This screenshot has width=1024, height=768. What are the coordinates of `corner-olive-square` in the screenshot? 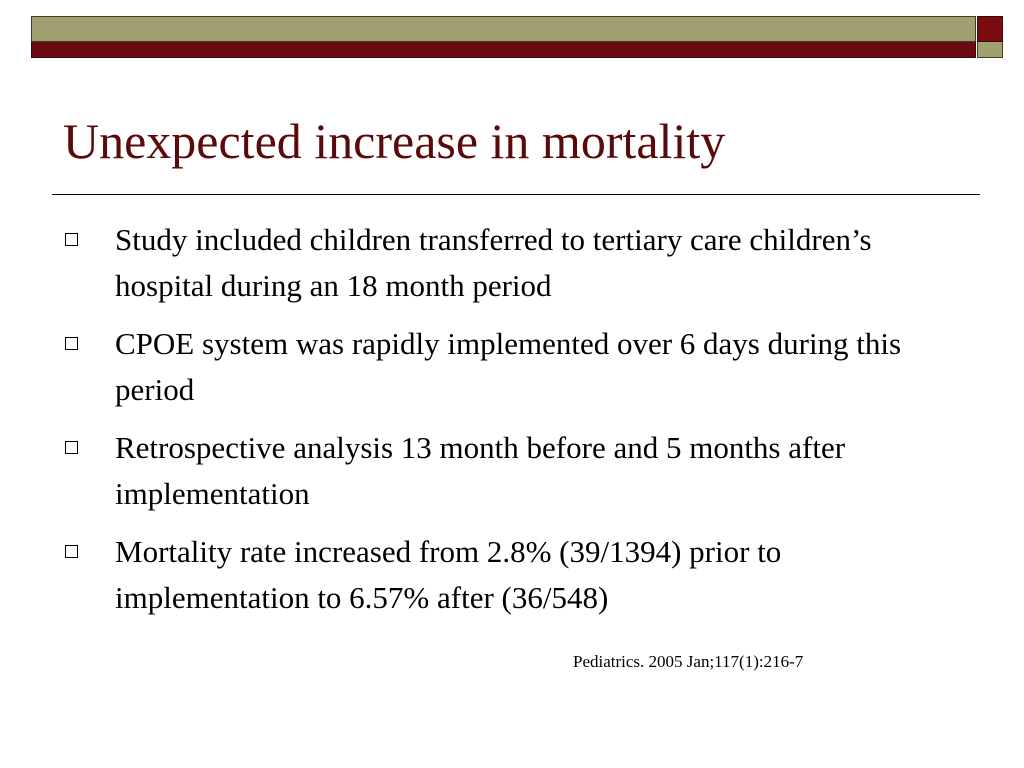 It's located at (990, 50).